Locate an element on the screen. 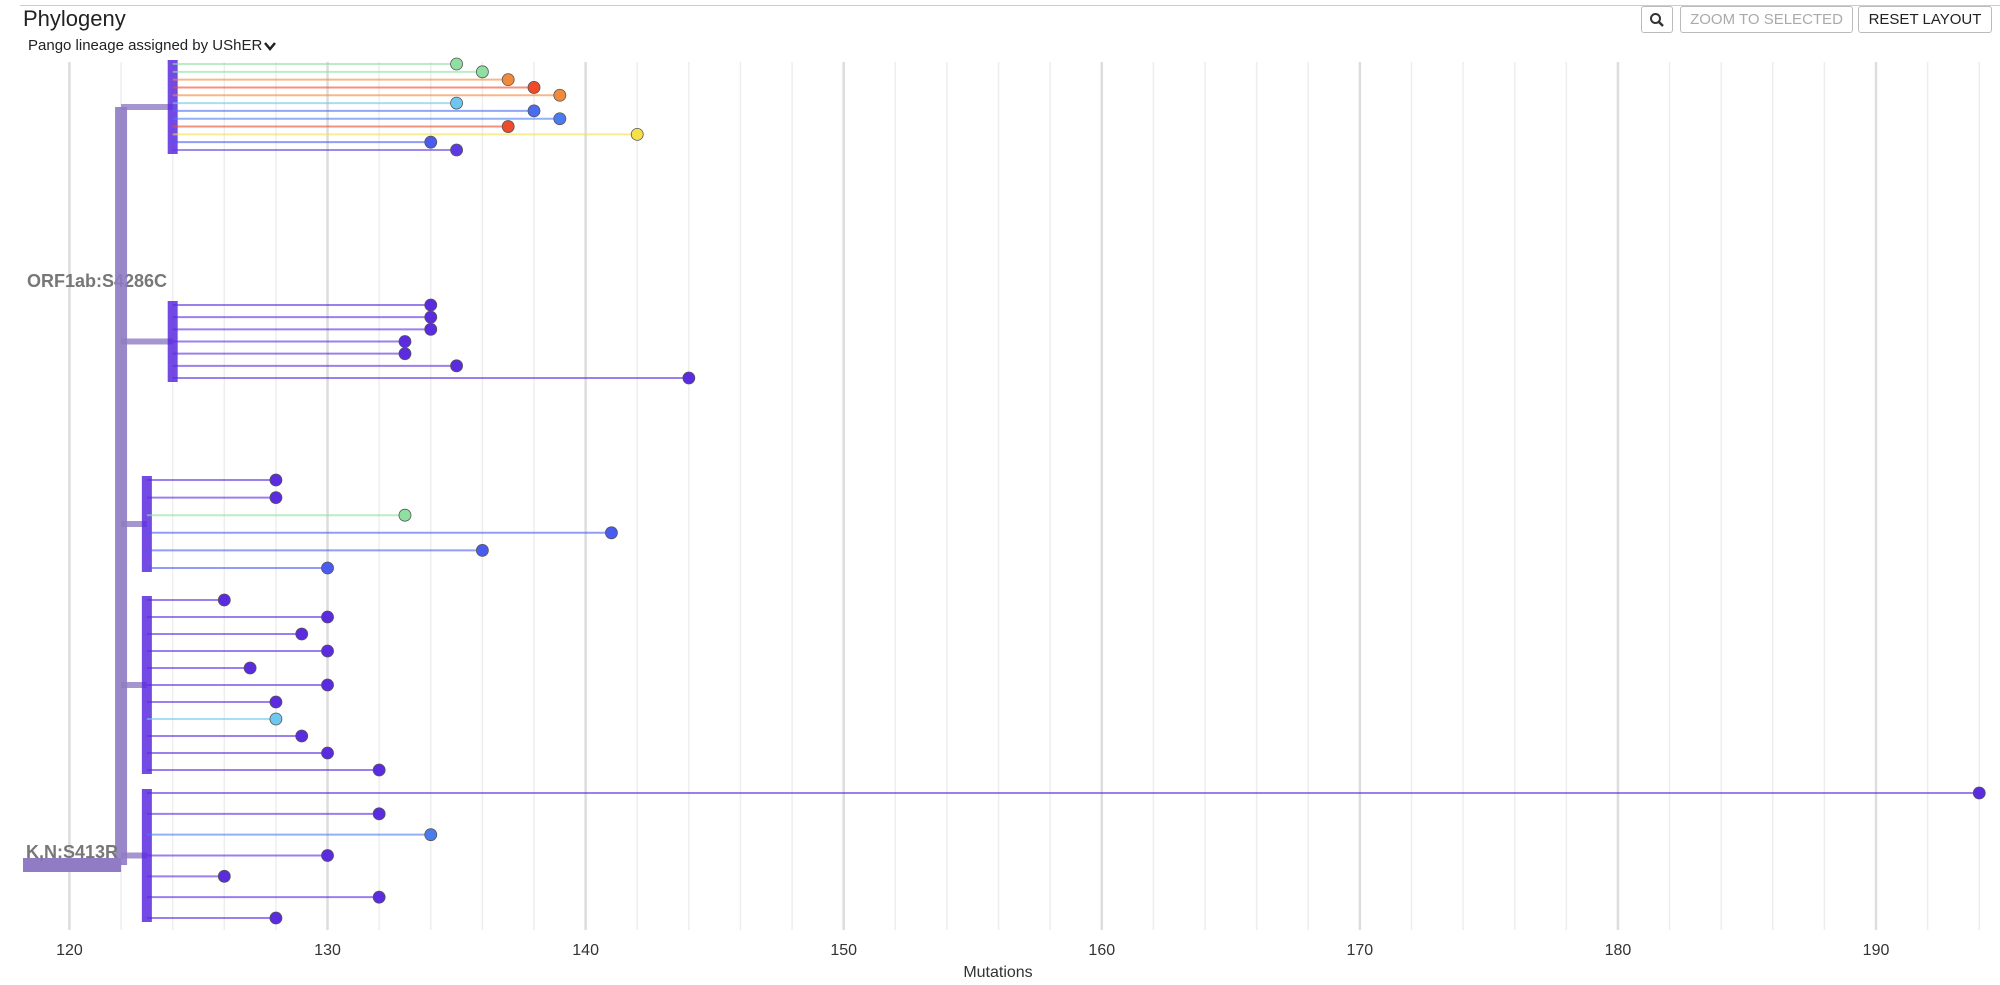  color-by-label: Pango lineage assigned by UShER is located at coordinates (145, 45).